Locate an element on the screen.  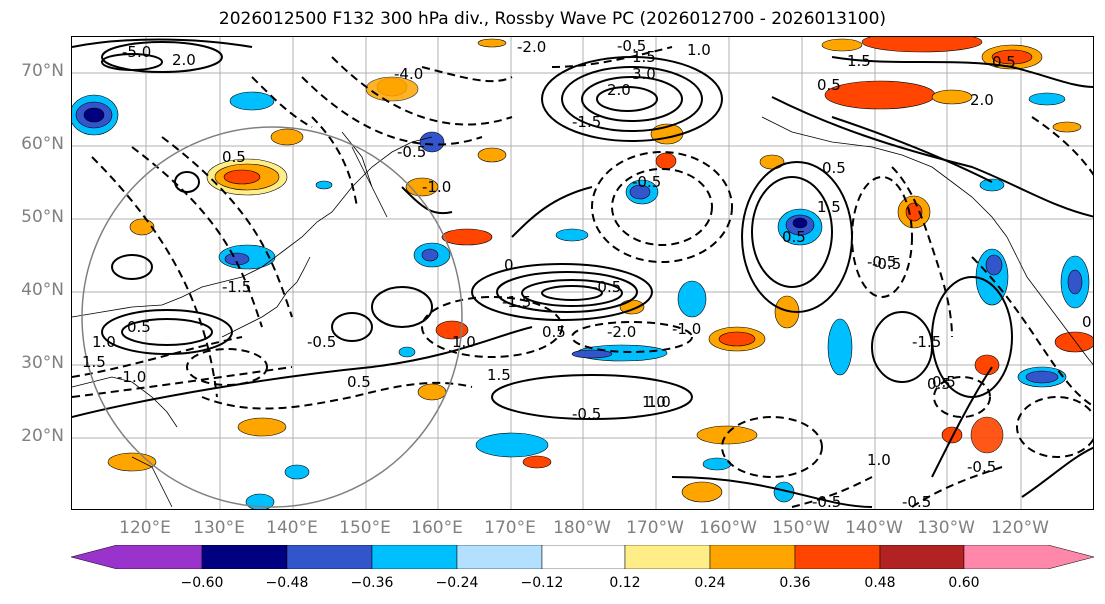
contour-label: -5.0 is located at coordinates (136, 52).